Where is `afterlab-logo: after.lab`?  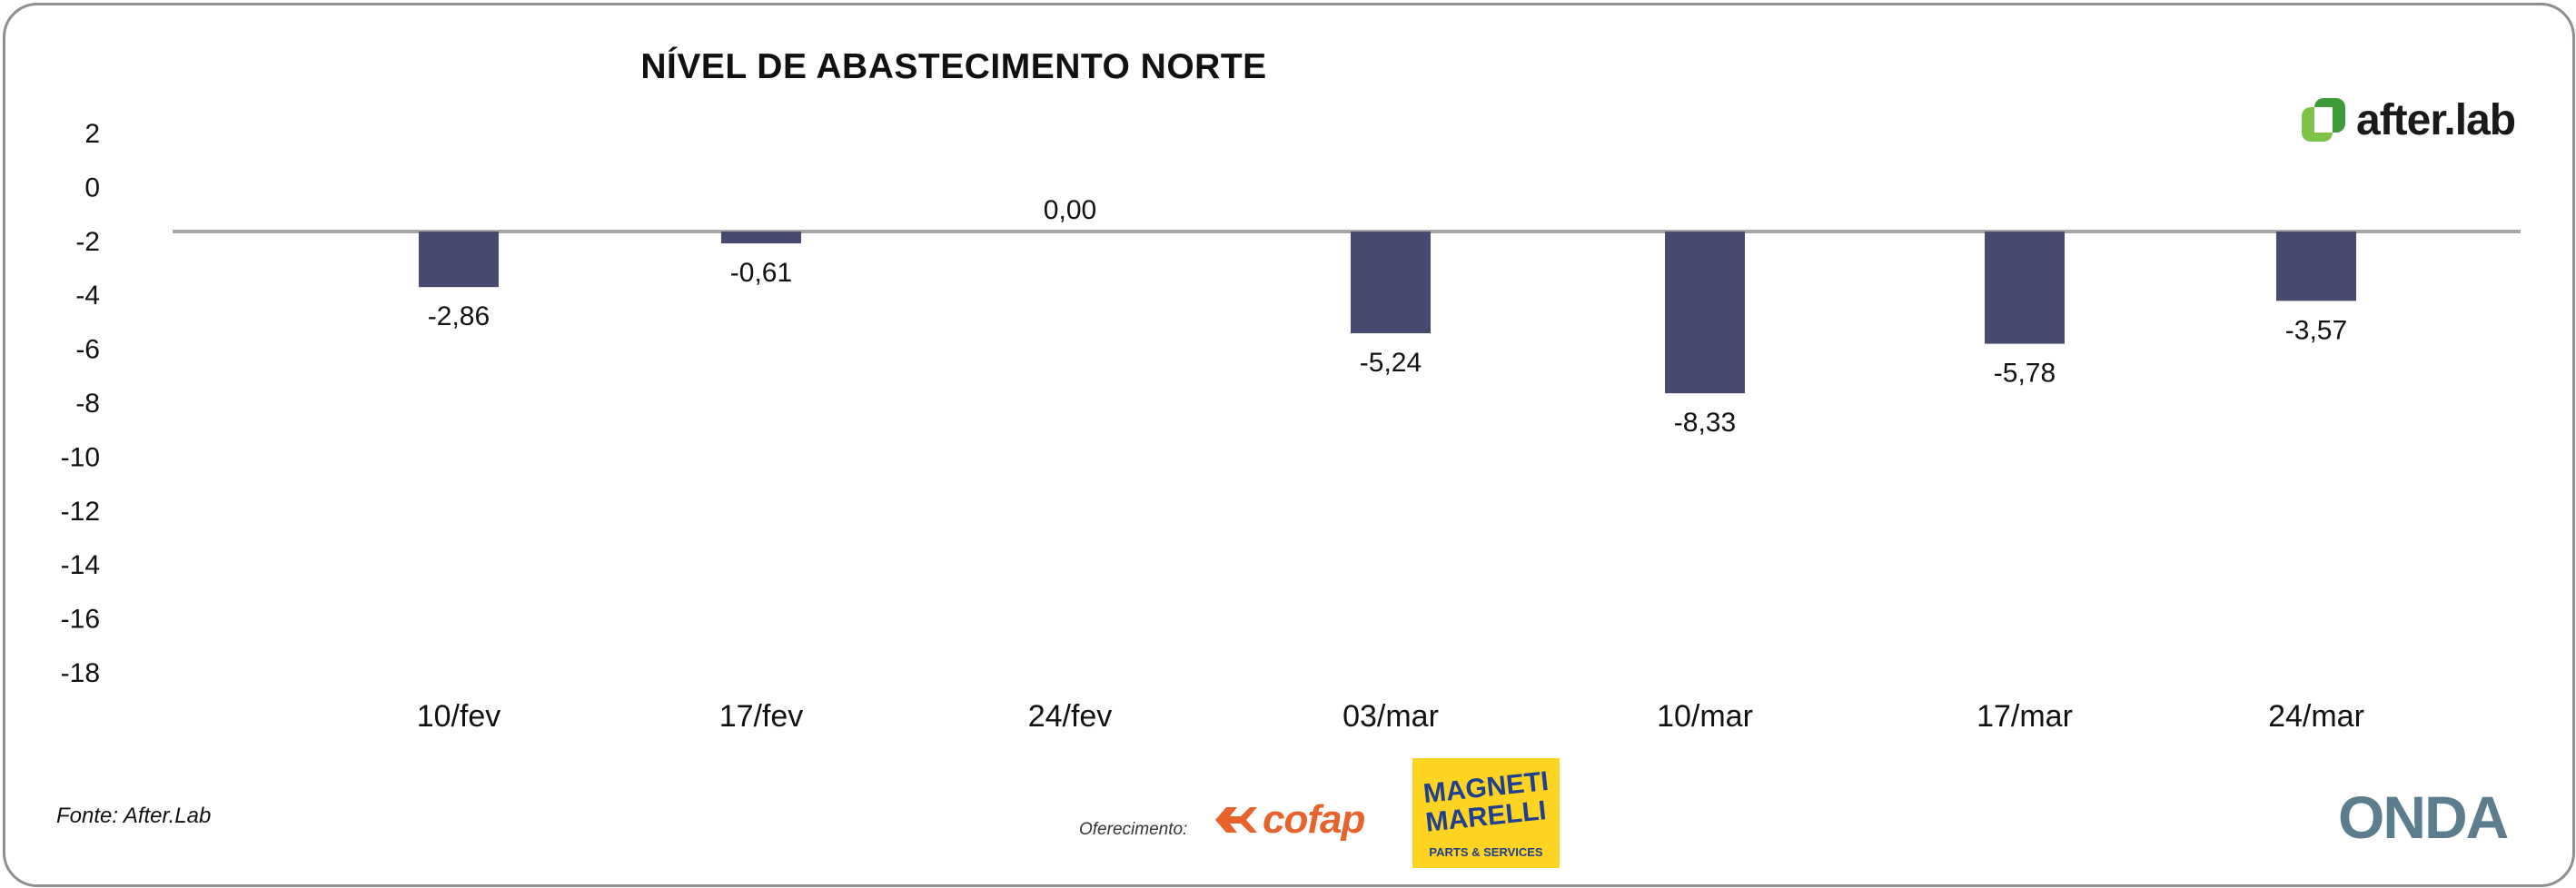
afterlab-logo: after.lab is located at coordinates (2407, 119).